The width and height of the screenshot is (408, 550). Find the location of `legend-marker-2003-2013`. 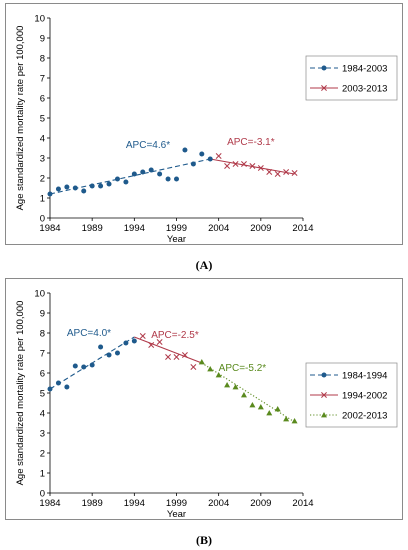

legend-marker-2003-2013 is located at coordinates (324, 88).